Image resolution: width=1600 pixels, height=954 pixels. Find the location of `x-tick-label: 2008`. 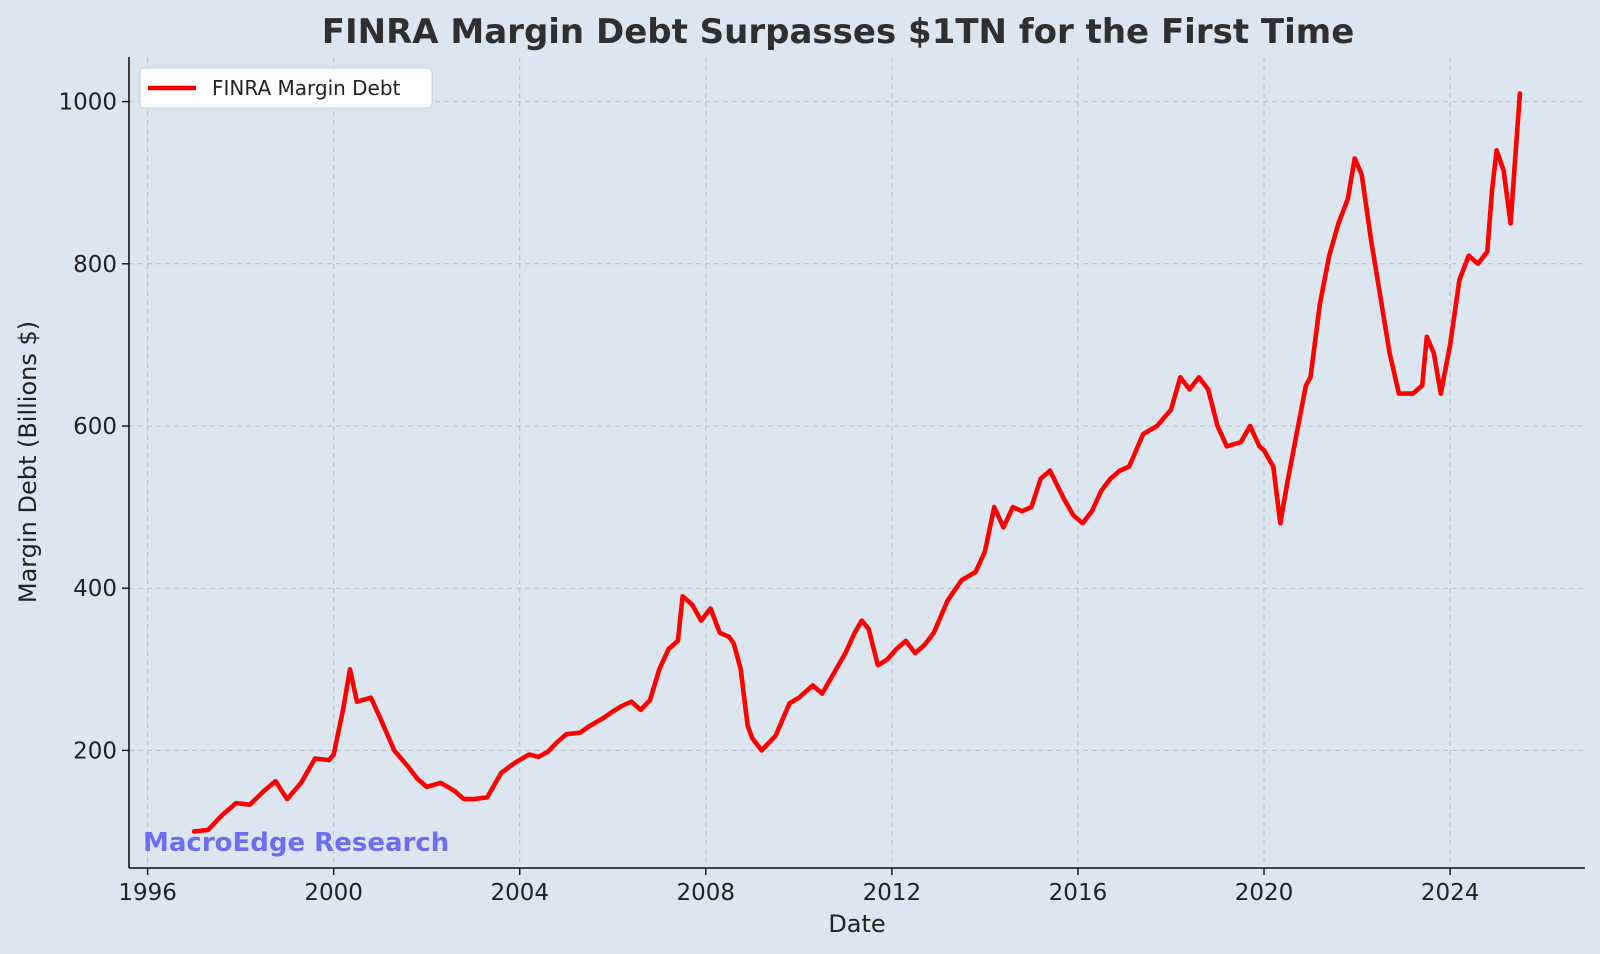

x-tick-label: 2008 is located at coordinates (706, 893).